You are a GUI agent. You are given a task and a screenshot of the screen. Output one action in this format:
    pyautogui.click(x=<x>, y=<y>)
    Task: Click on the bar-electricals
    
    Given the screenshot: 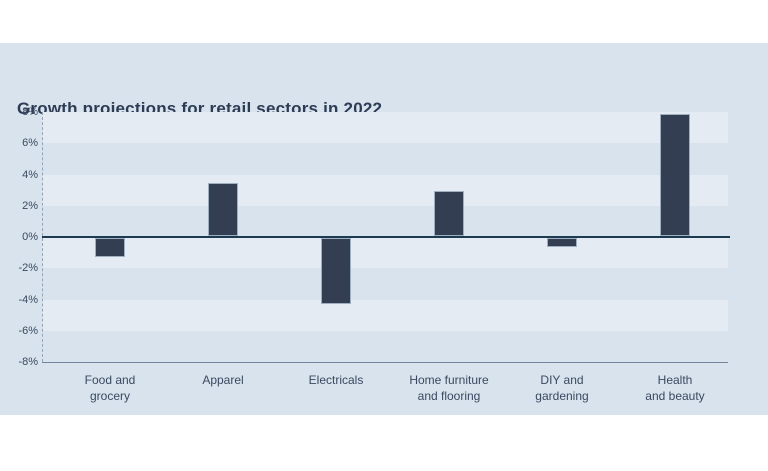 What is the action you would take?
    pyautogui.click(x=336, y=271)
    